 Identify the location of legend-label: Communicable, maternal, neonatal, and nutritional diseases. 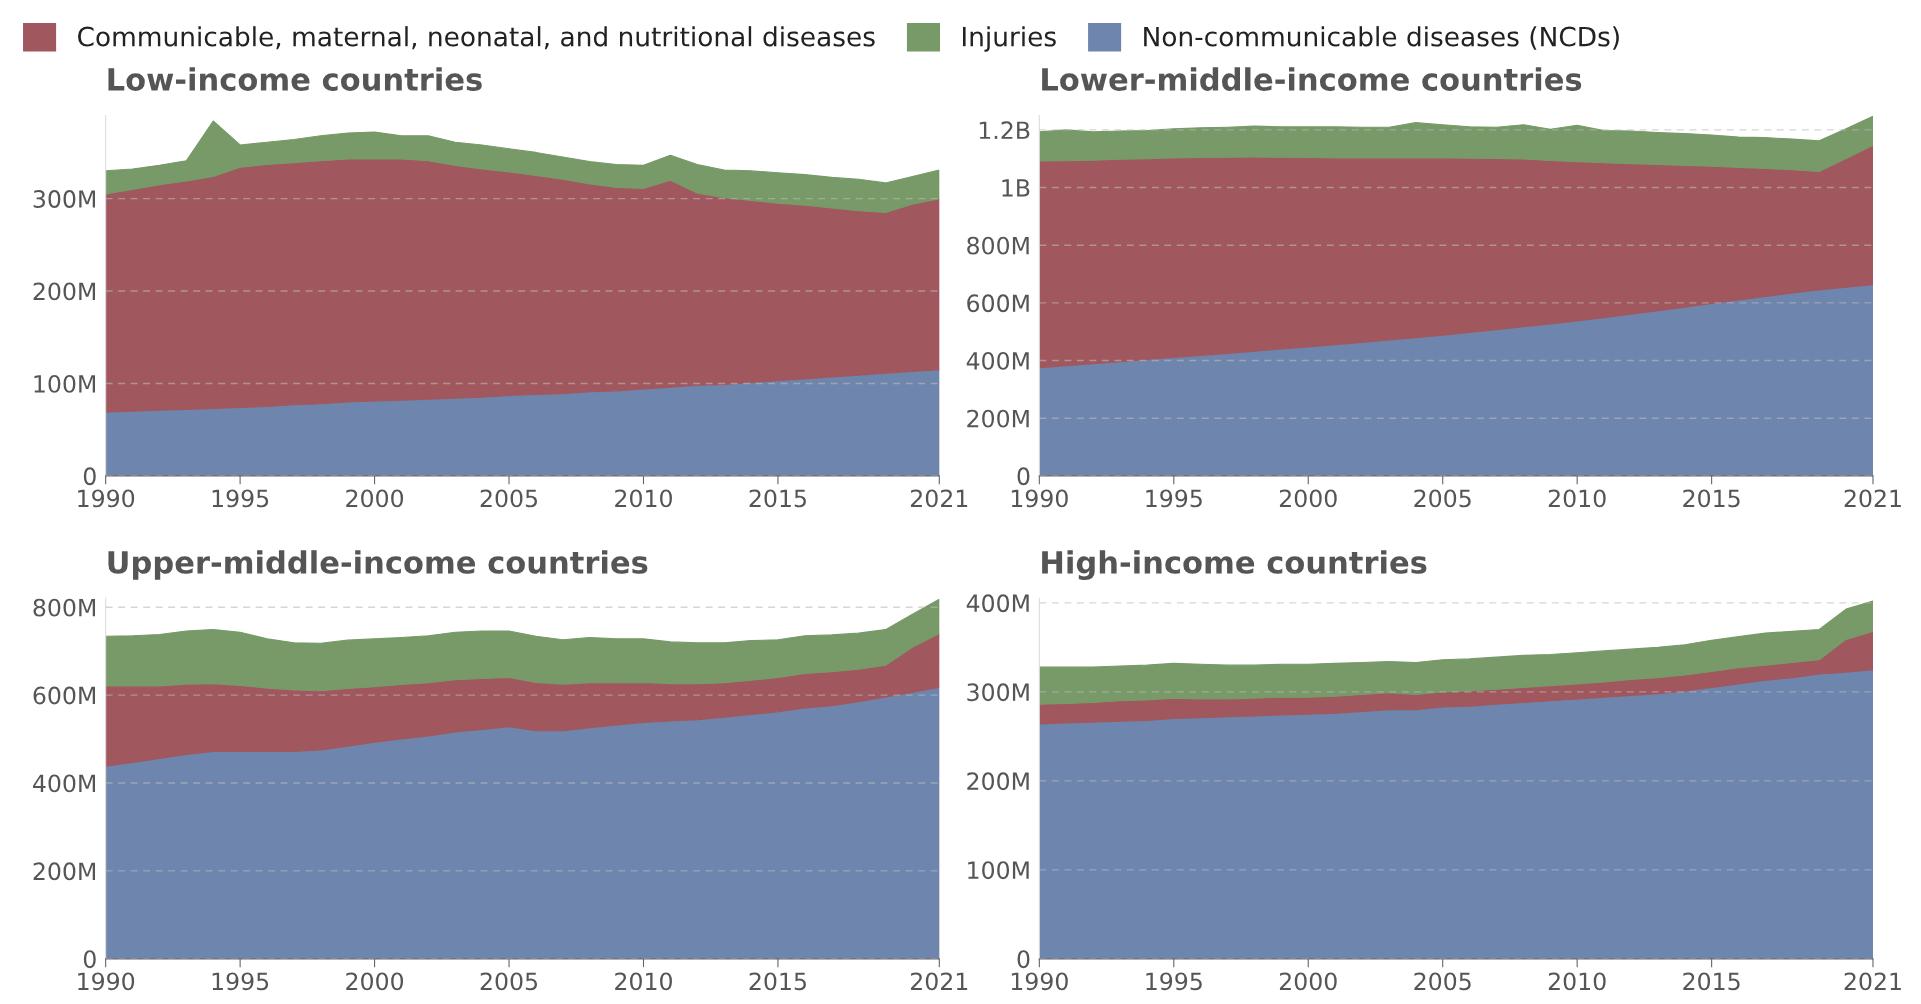
(476, 38).